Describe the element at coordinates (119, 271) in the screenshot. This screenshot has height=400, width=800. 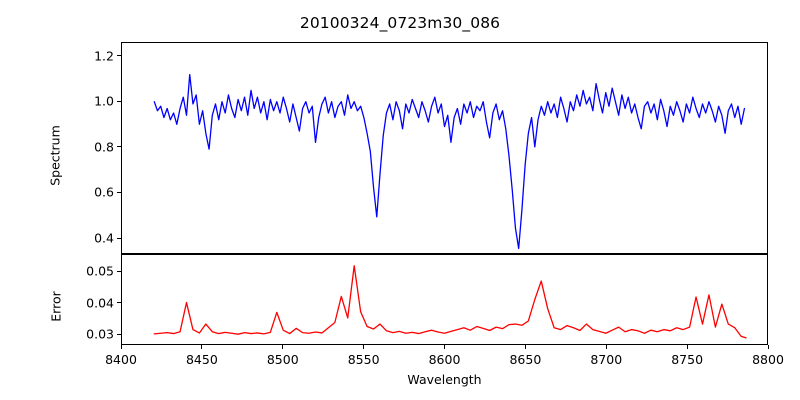
I see `y-tick-mark-error-0.05` at that location.